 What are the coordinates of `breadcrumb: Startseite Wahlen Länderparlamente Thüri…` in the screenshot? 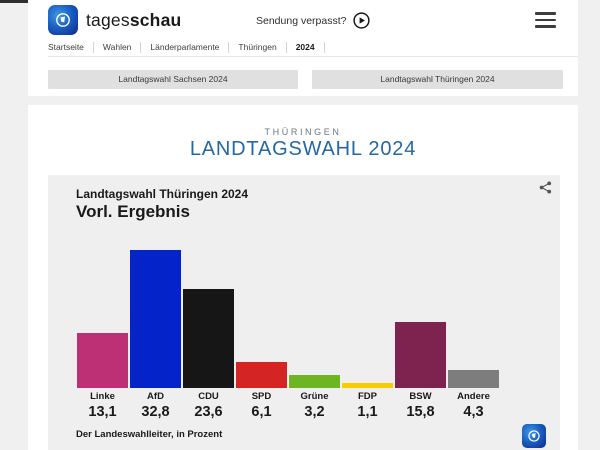 It's located at (313, 48).